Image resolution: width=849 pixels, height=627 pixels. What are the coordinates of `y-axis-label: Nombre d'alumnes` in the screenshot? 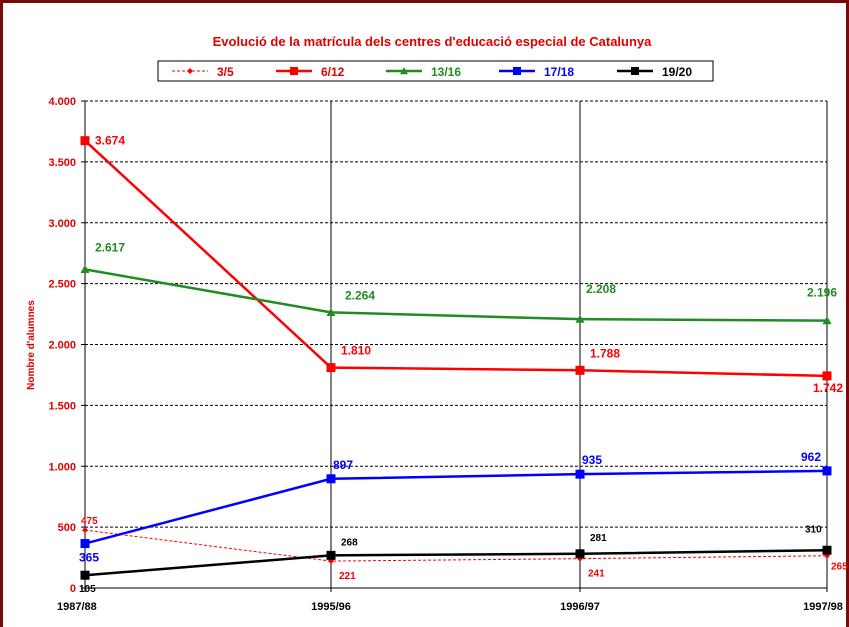 It's located at (31, 345).